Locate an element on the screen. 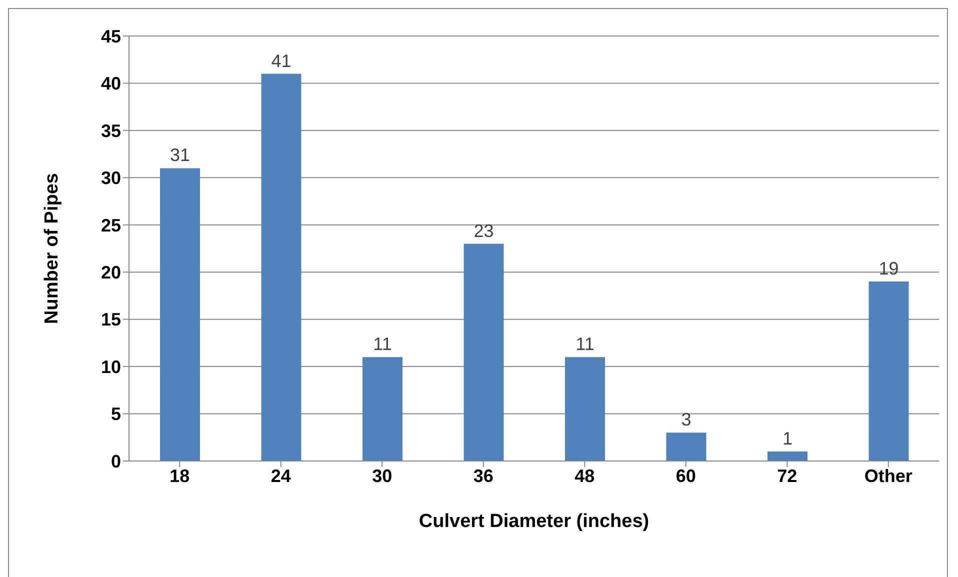 This screenshot has width=958, height=577. x-tick-label: 30 is located at coordinates (382, 476).